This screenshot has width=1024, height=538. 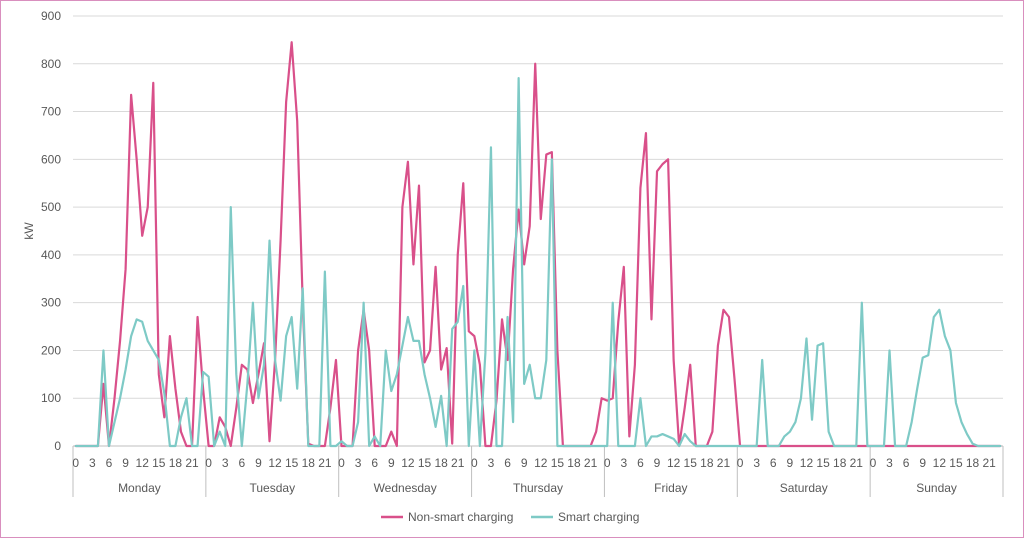 I want to click on day-label: Monday, so click(x=139, y=488).